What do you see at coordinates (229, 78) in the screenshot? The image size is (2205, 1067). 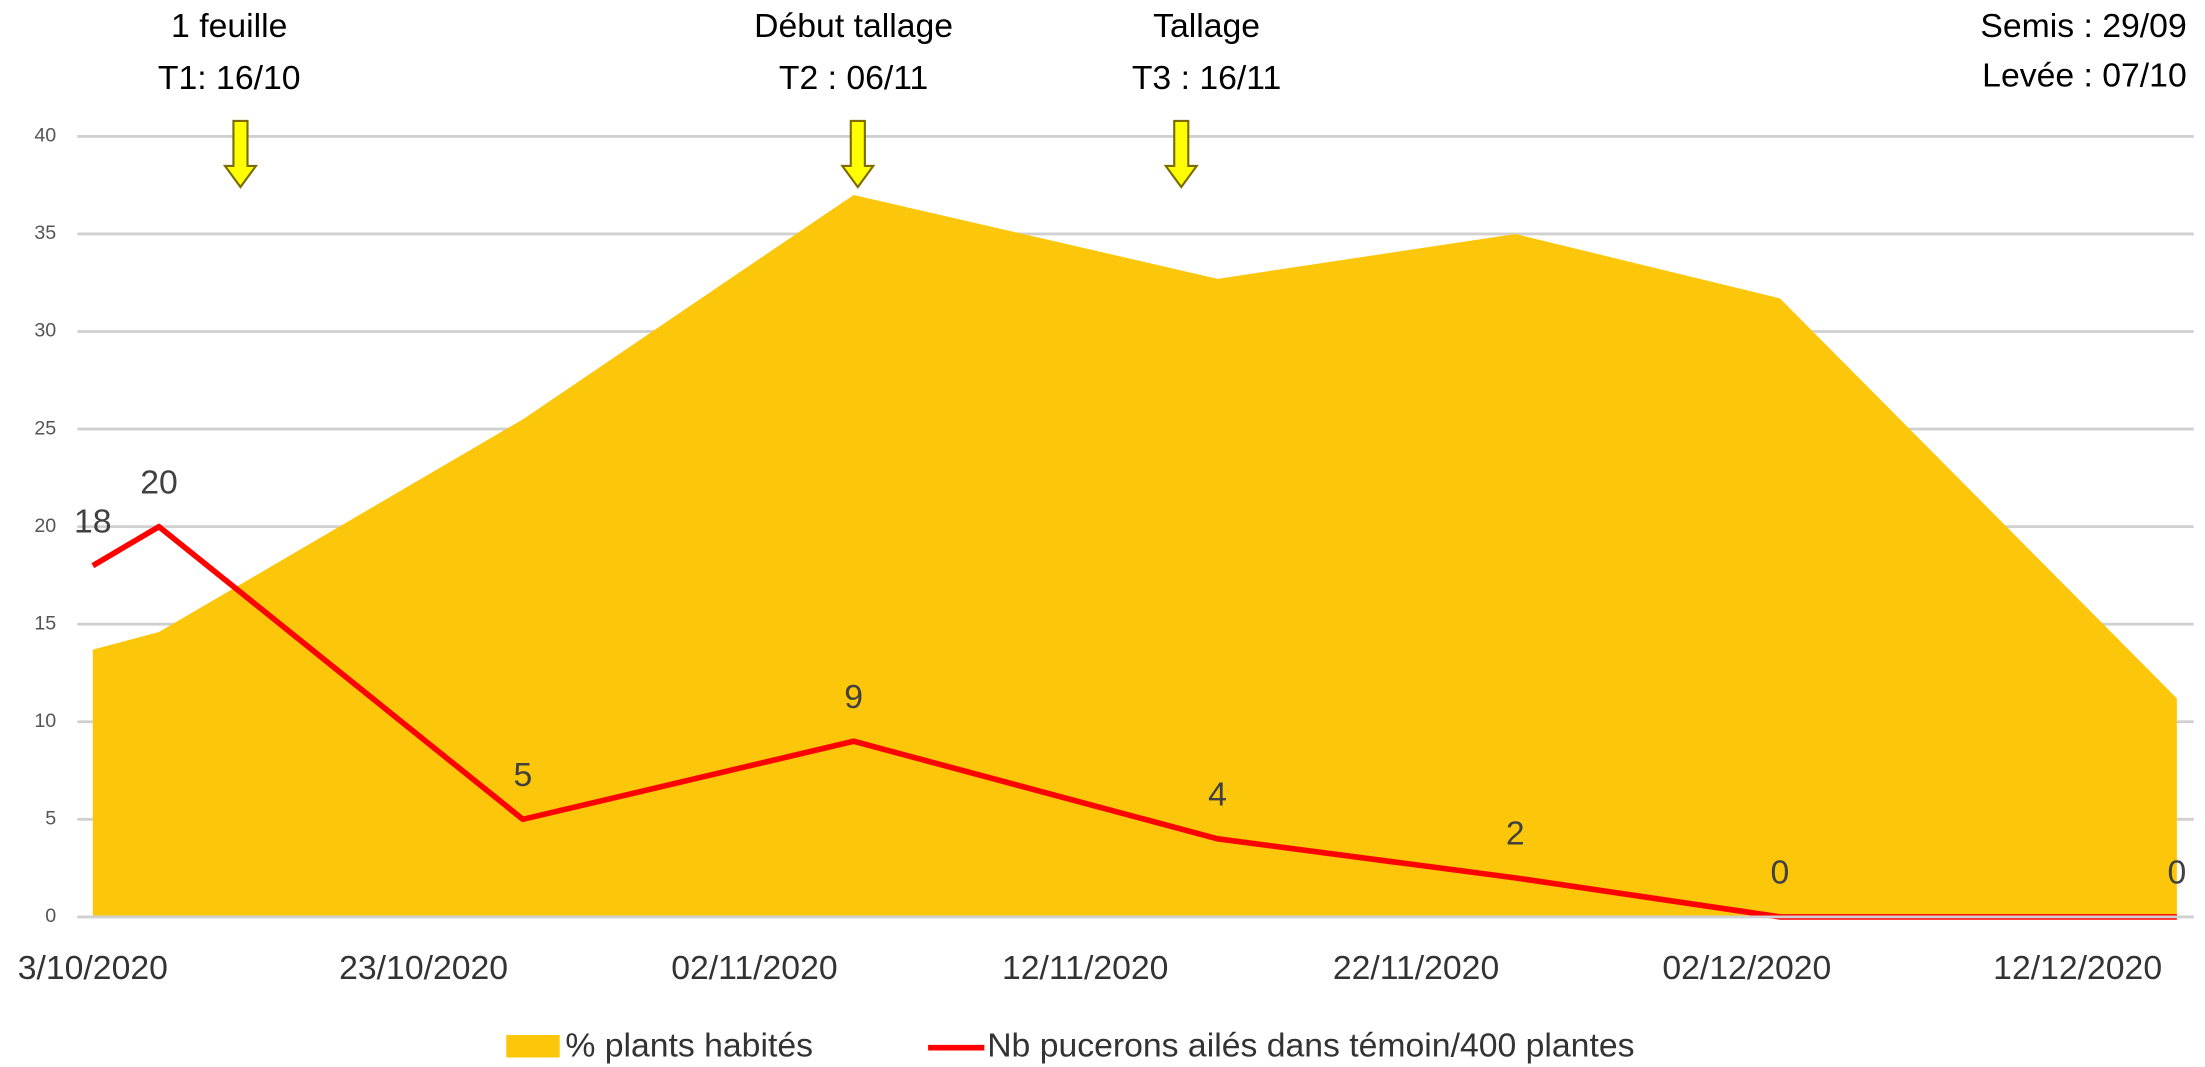 I see `annotation: T1: 16/10` at bounding box center [229, 78].